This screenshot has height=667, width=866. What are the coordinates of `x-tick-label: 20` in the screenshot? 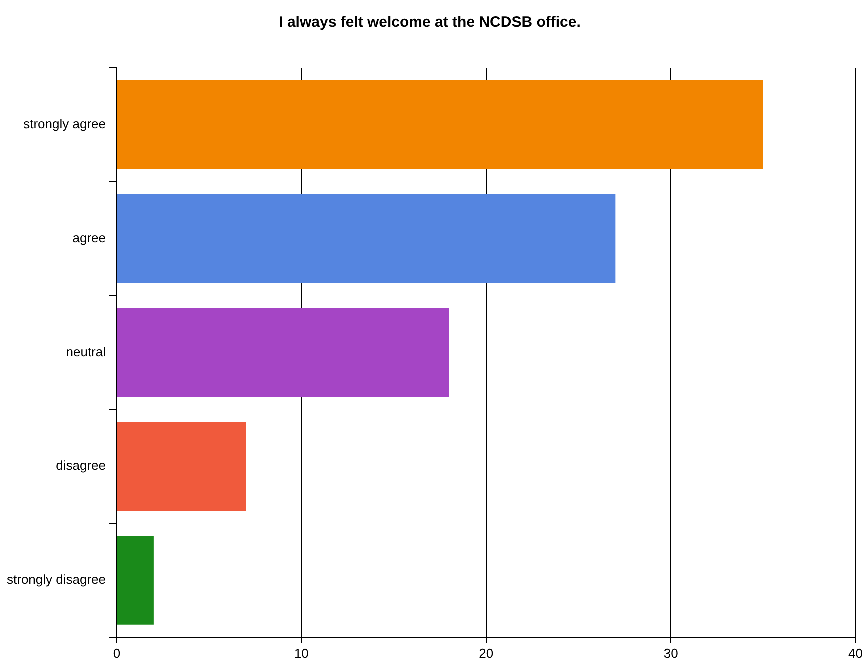 It's located at (486, 653).